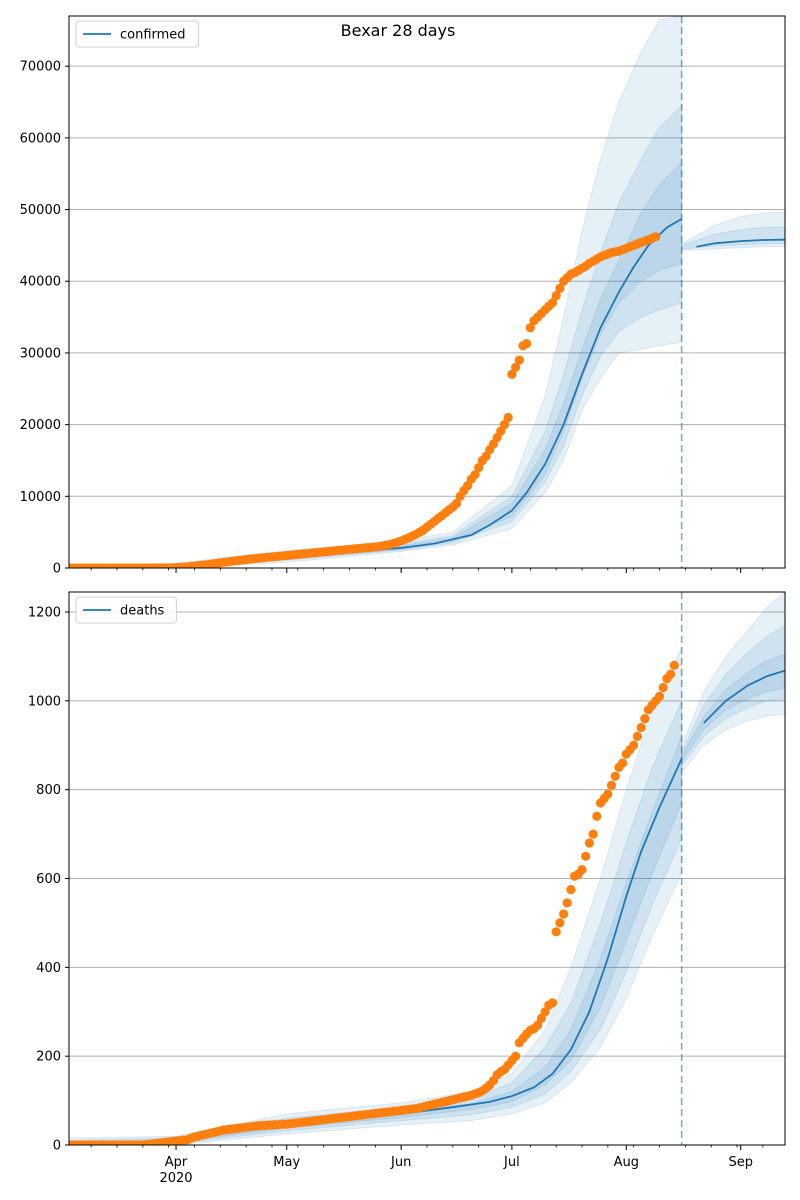 This screenshot has height=1200, width=800. I want to click on y-tick-label: 1000, so click(44, 701).